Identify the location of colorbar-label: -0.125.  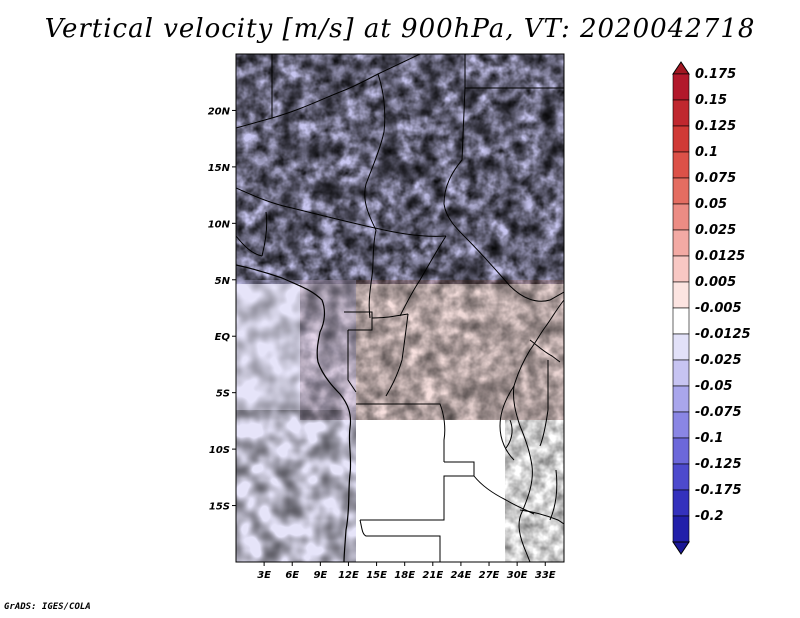
(718, 464).